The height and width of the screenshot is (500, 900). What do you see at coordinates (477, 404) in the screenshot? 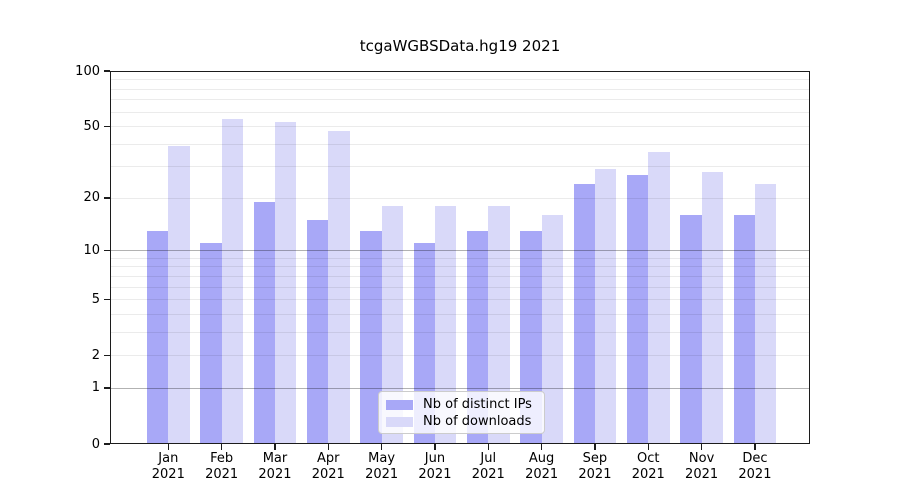
I see `legend-label-distinct-ips: Nb of distinct IPs` at bounding box center [477, 404].